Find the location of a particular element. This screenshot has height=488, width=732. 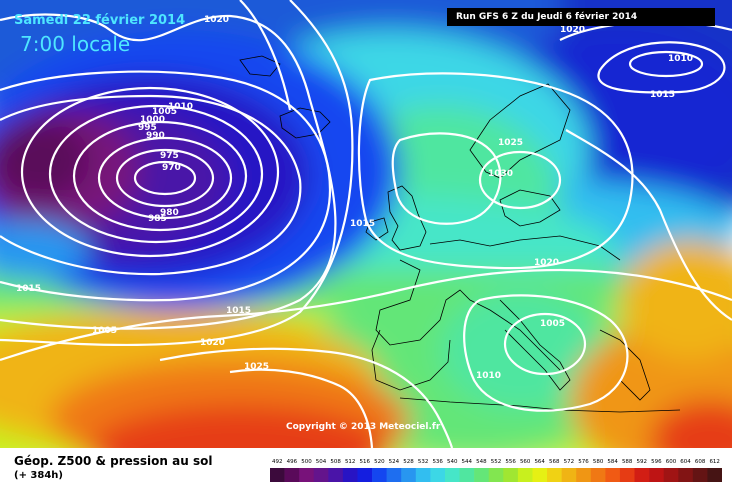

scale-tick-label: 552 is located at coordinates (496, 462).